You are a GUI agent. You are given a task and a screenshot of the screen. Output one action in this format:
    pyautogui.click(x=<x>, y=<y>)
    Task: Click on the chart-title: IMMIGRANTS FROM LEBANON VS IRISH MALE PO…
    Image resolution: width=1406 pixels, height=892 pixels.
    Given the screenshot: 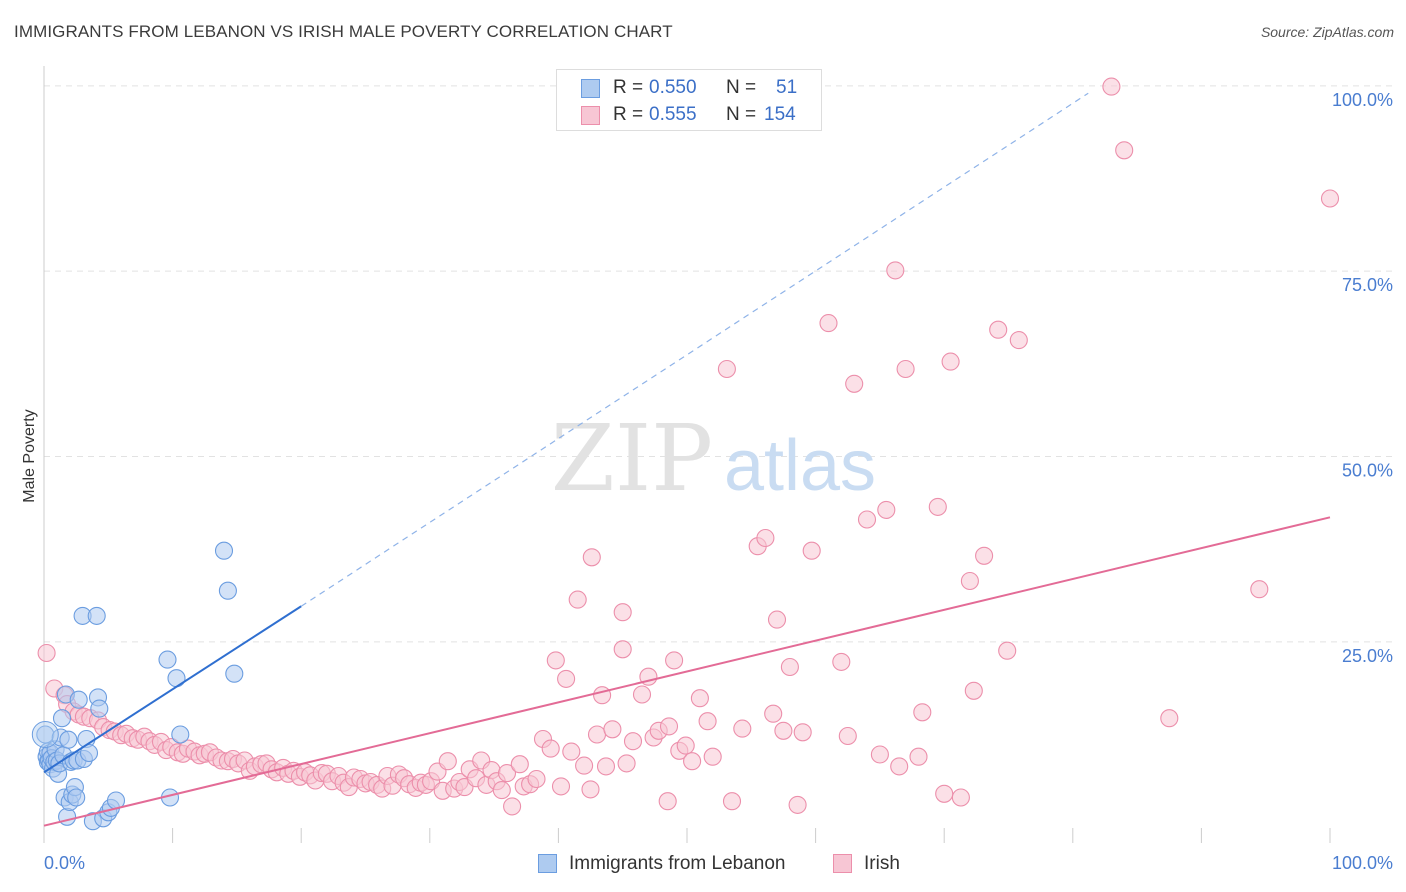 What is the action you would take?
    pyautogui.click(x=343, y=31)
    